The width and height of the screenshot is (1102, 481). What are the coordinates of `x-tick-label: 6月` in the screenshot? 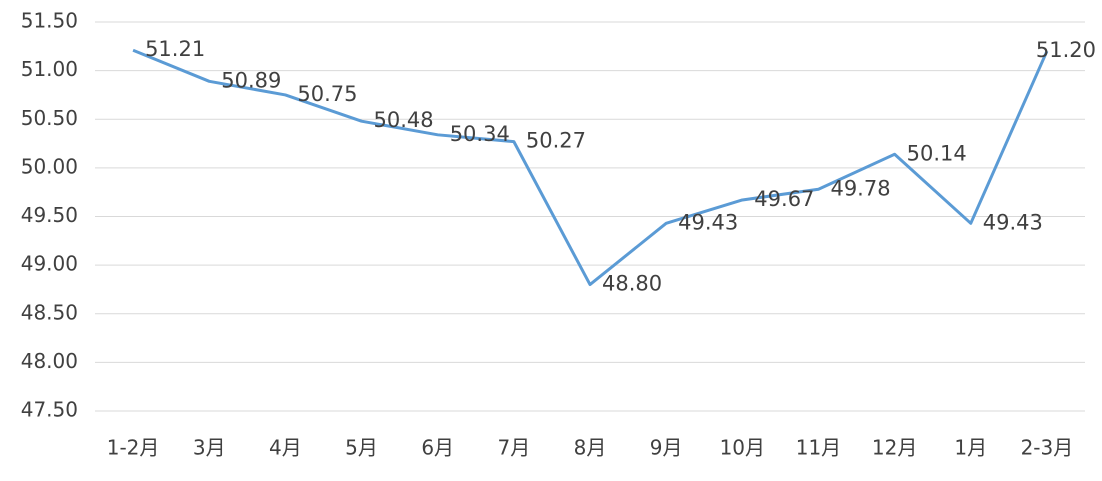 It's located at (437, 448).